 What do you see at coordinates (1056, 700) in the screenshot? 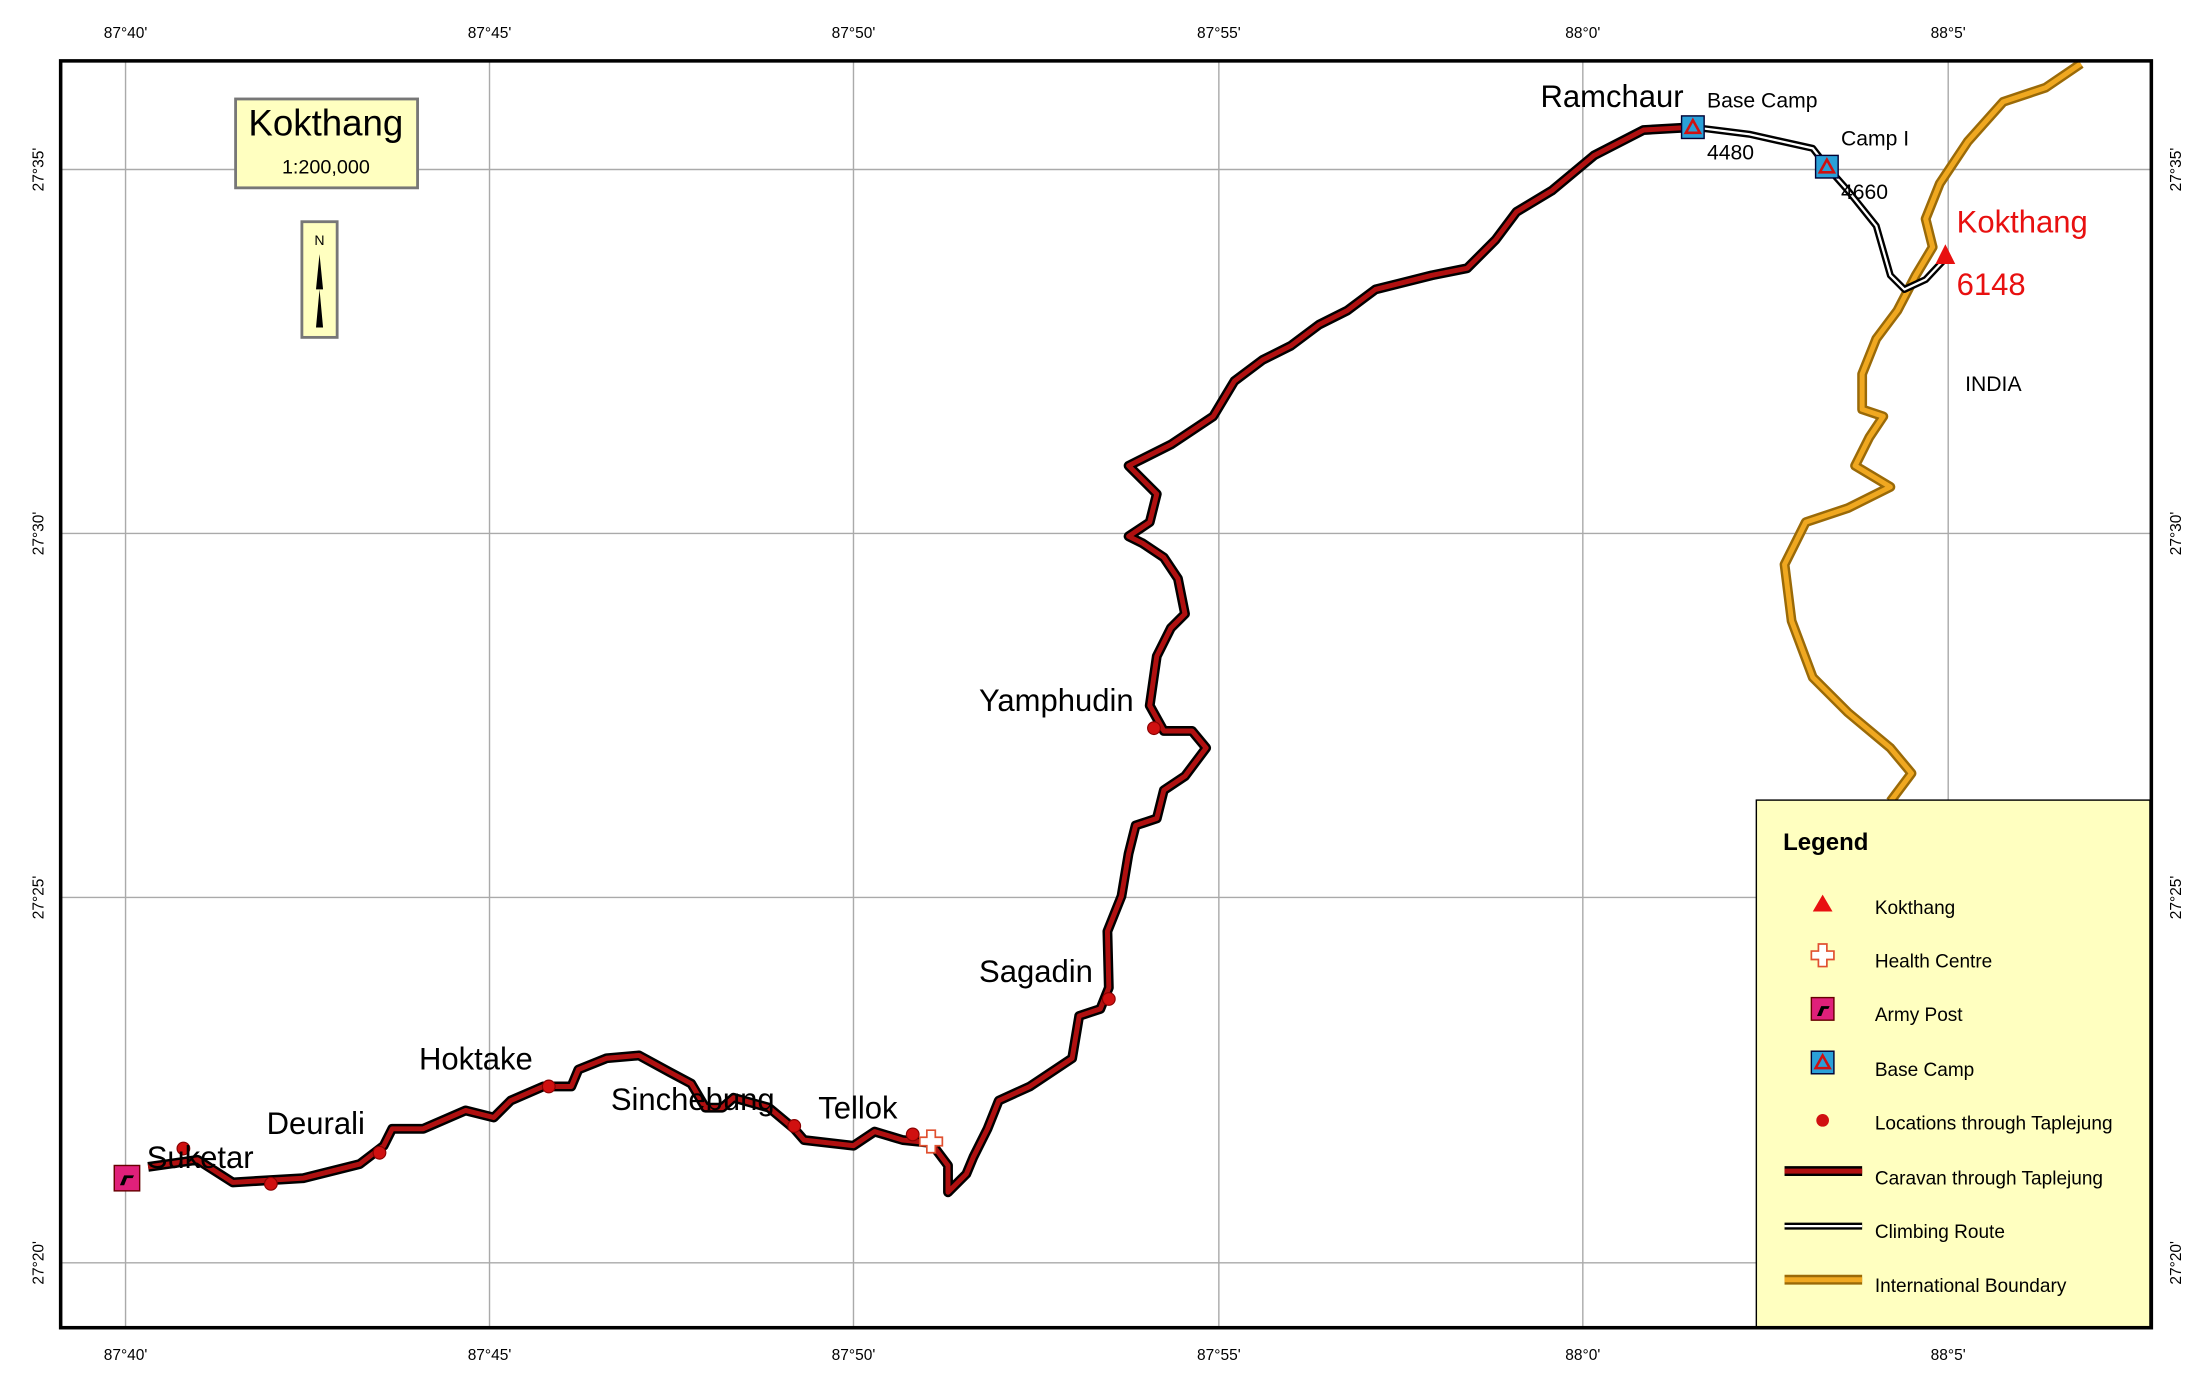
I see `place-label: Yamphudin` at bounding box center [1056, 700].